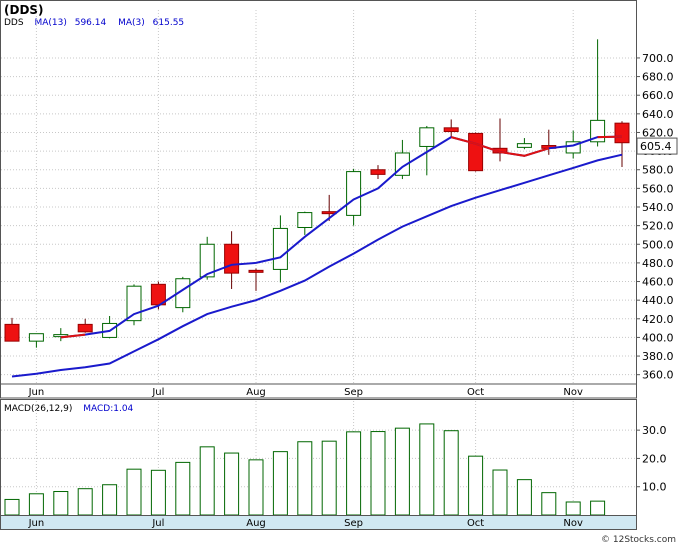 The width and height of the screenshot is (680, 550). I want to click on macd-legend: MACD(26,12,9) MACD:1.04, so click(69, 409).